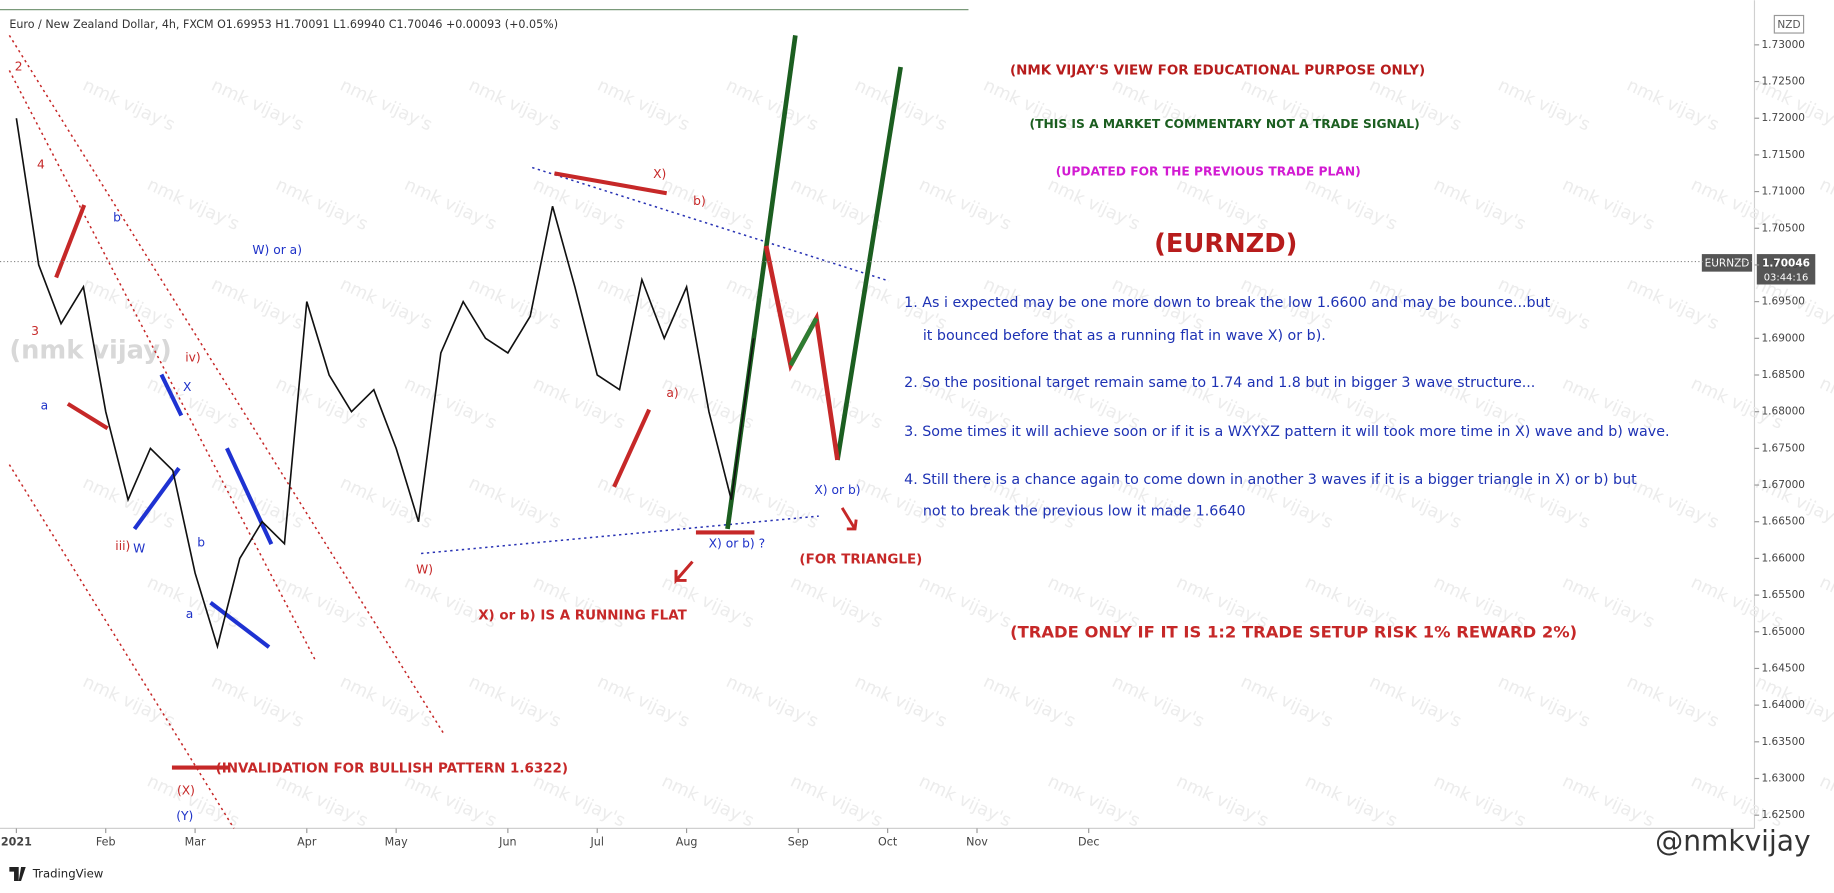 This screenshot has width=1834, height=893. I want to click on wave-label: W) or a), so click(277, 250).